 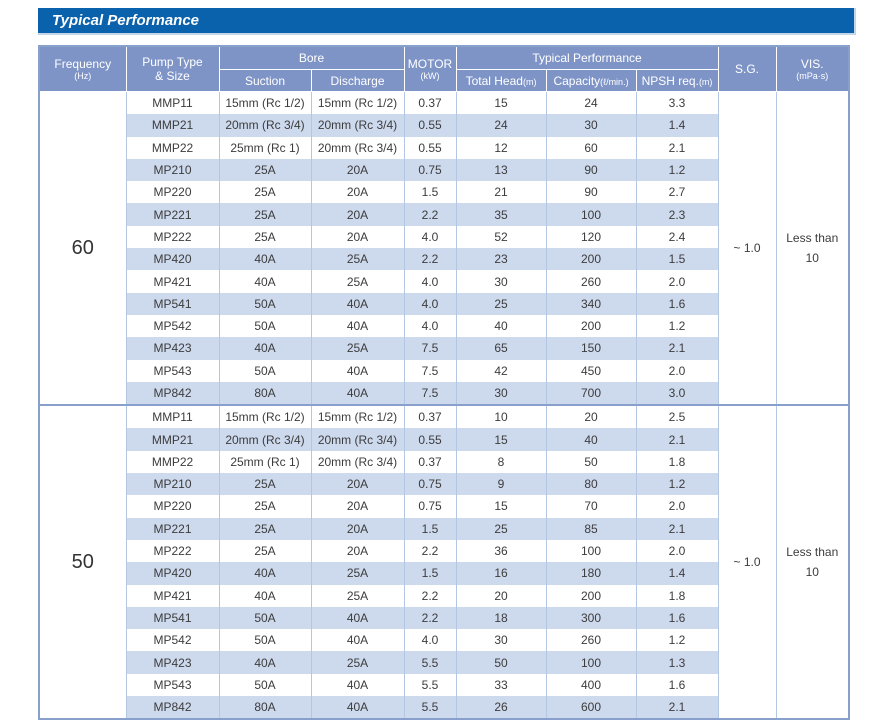 I want to click on col-header-pump-type: Pump Type & Size, so click(x=172, y=68).